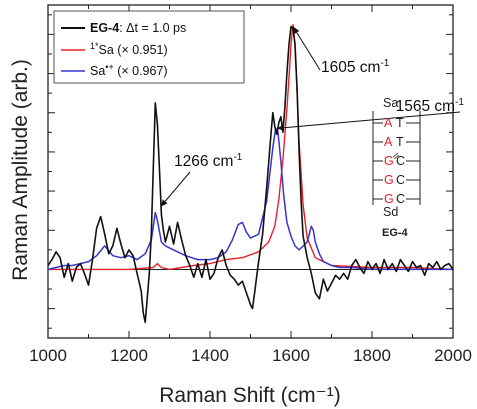 The image size is (477, 409). I want to click on legend-label-sa-cation: Sa•+ (× 0.967), so click(129, 70).